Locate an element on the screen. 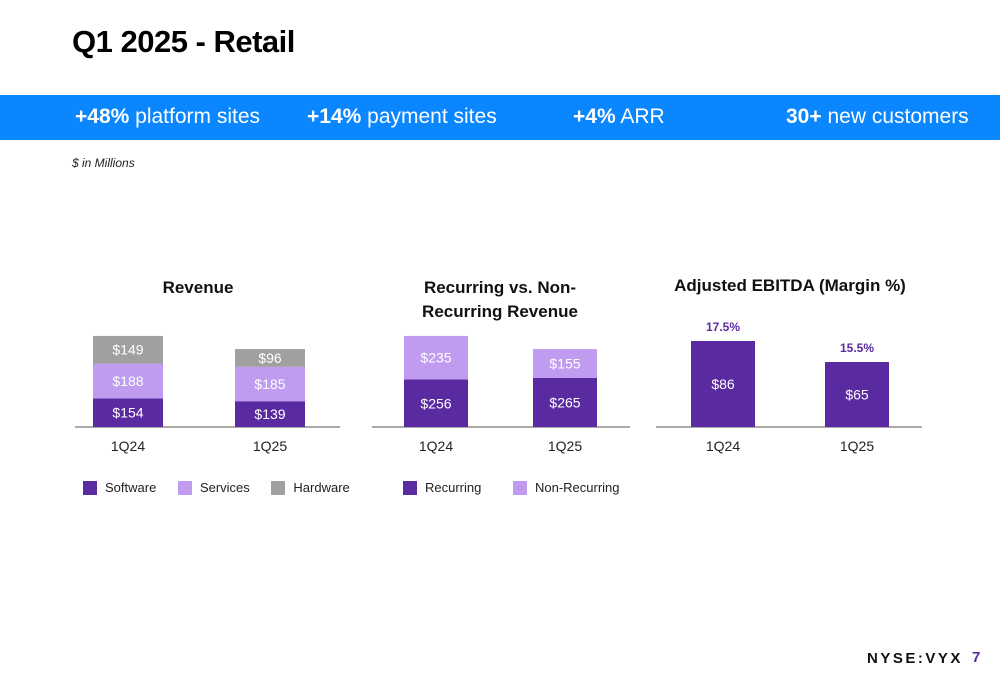  revenue-data-label: $149 is located at coordinates (127, 350).